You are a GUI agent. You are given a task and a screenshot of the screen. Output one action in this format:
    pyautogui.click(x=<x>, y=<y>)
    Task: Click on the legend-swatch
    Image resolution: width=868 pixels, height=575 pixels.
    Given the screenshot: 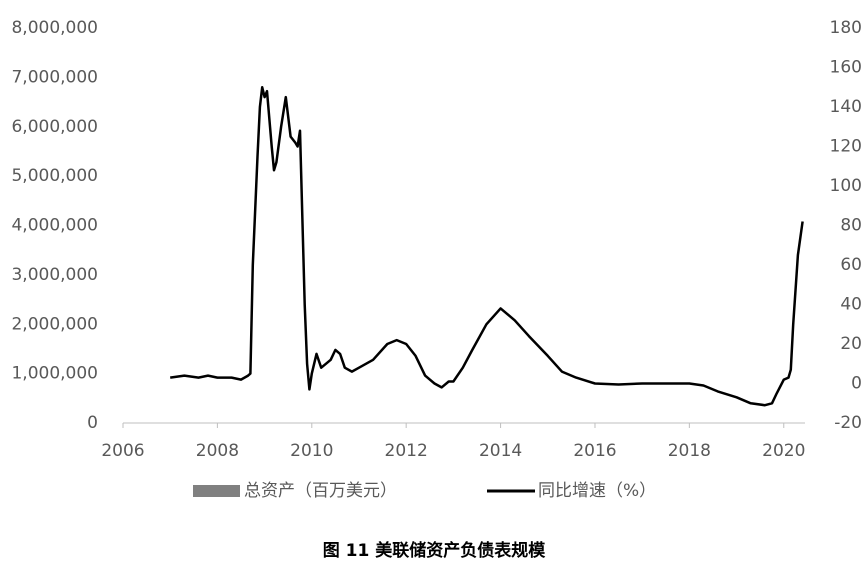 What is the action you would take?
    pyautogui.click(x=216, y=491)
    